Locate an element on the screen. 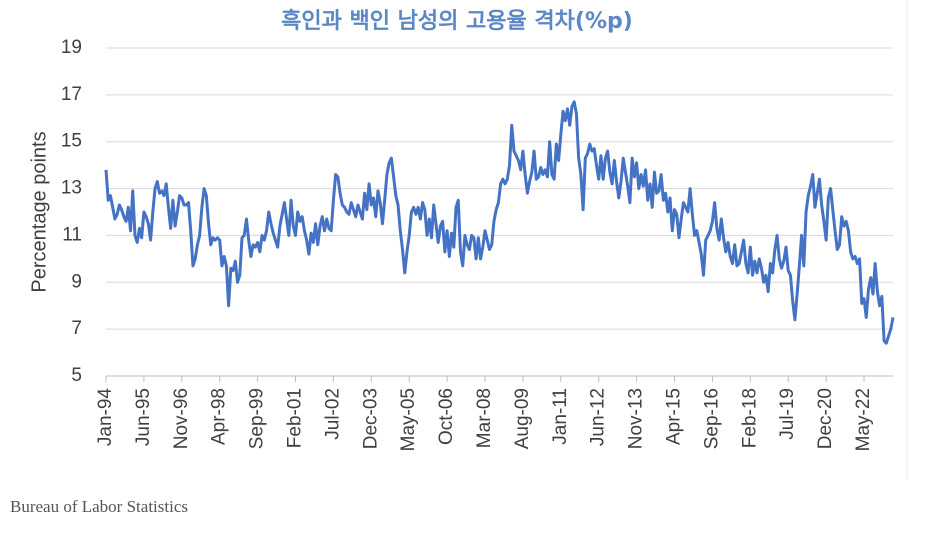 The height and width of the screenshot is (545, 926). x-tick-label: Sep-99 is located at coordinates (257, 418).